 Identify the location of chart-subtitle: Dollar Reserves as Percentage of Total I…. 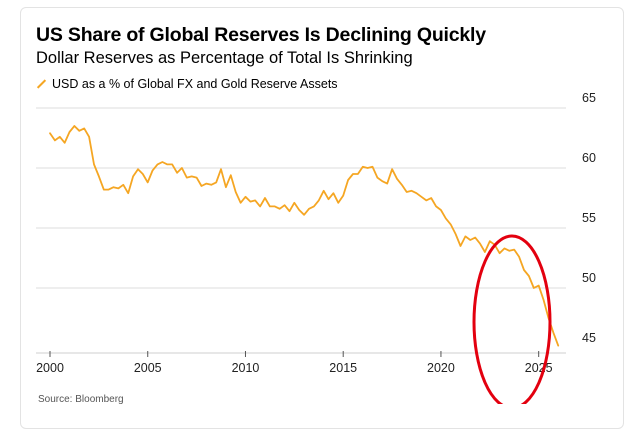
(224, 58).